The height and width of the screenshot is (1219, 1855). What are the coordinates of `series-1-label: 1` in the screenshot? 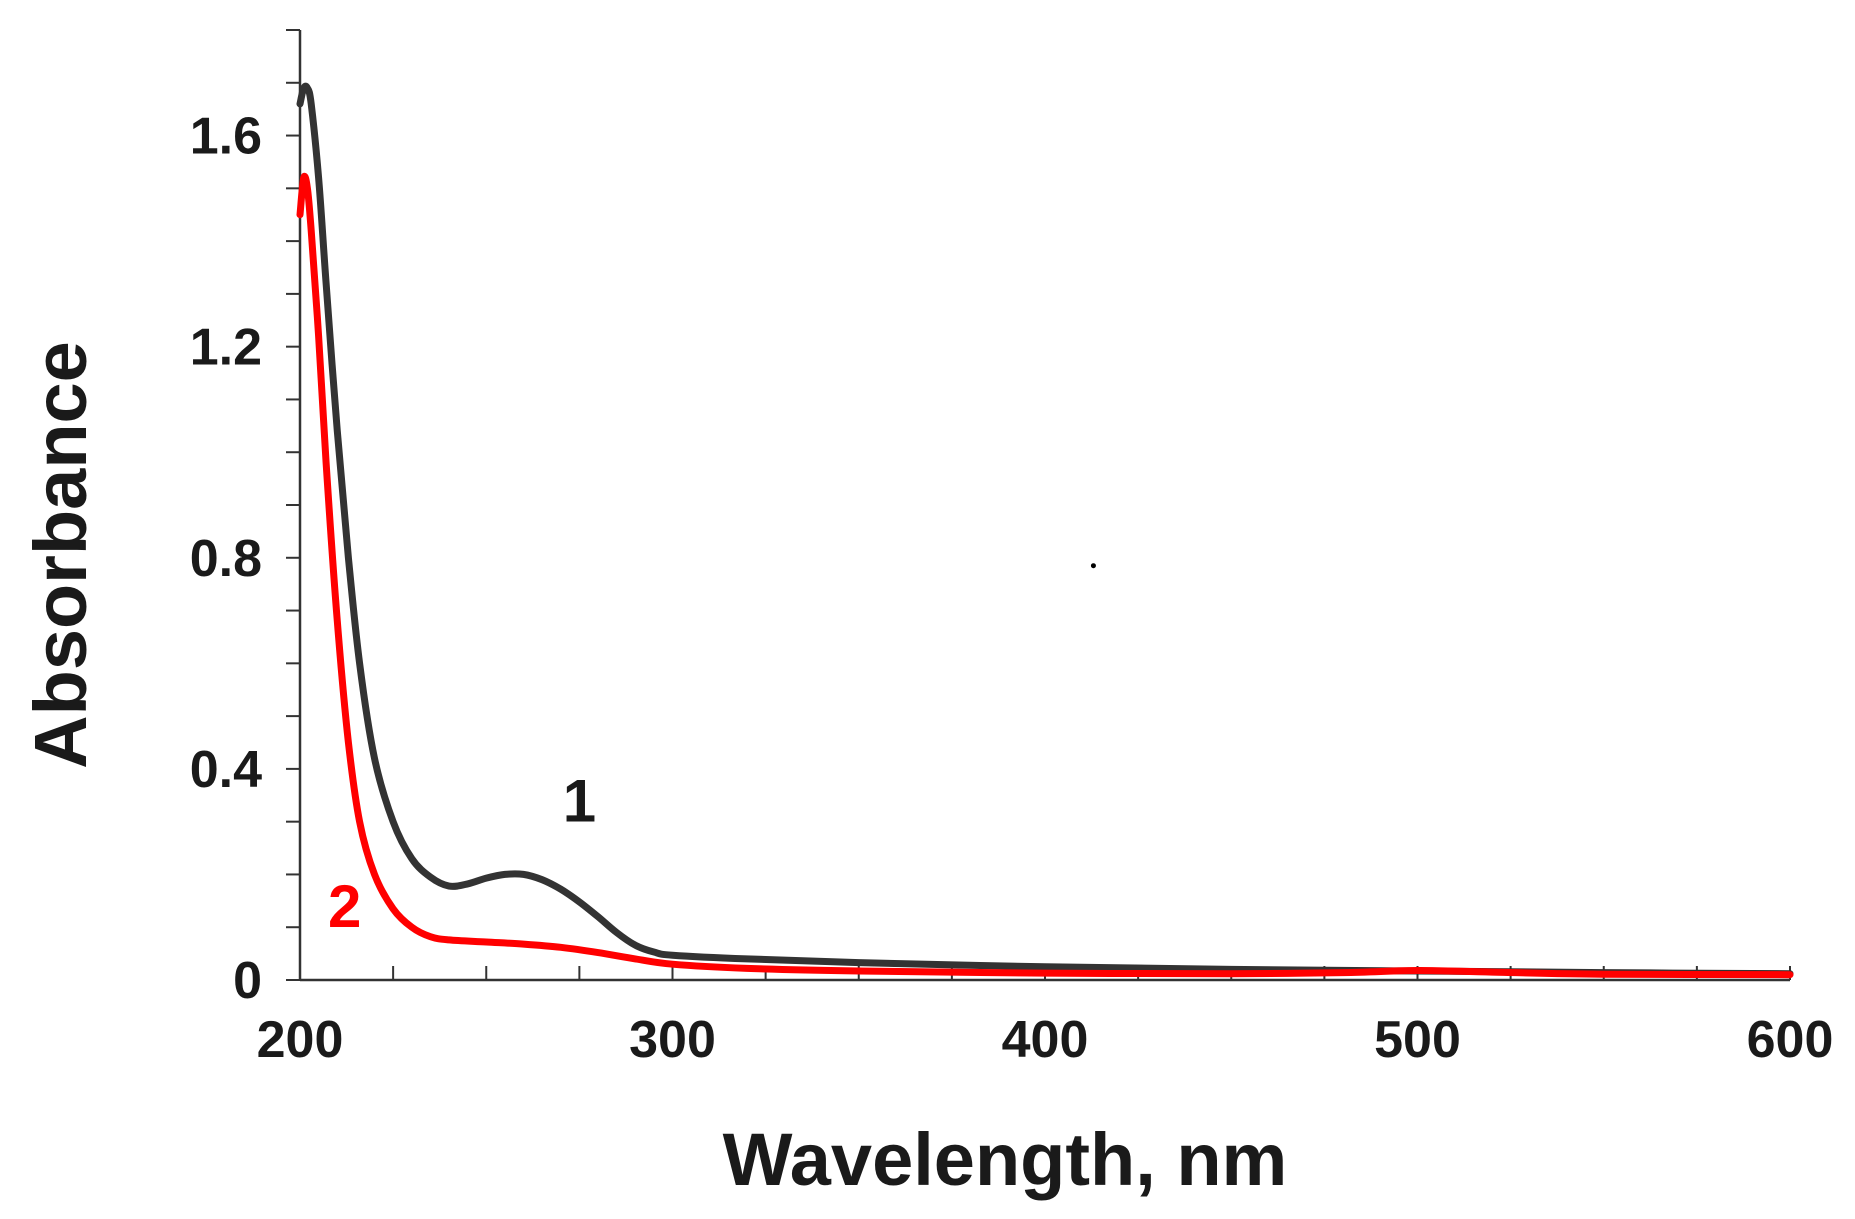 It's located at (579, 801).